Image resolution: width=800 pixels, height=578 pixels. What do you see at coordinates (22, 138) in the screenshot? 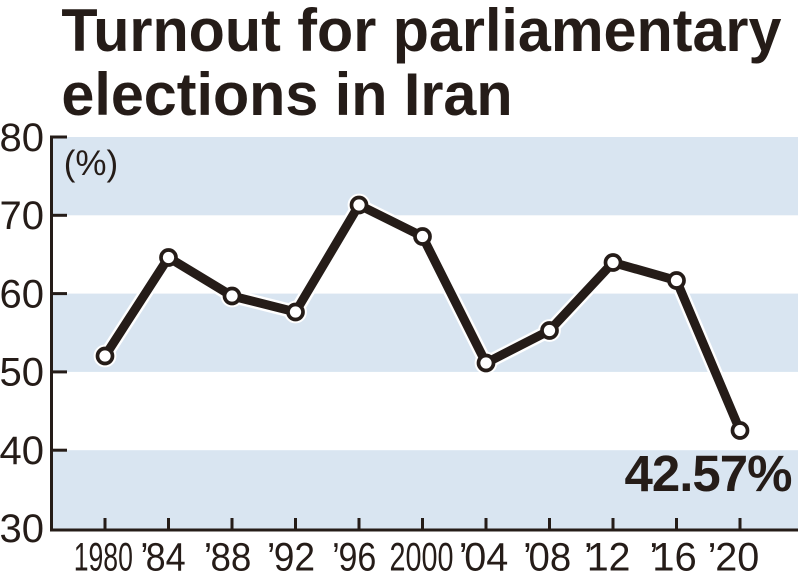
I see `svg-text: 80` at bounding box center [22, 138].